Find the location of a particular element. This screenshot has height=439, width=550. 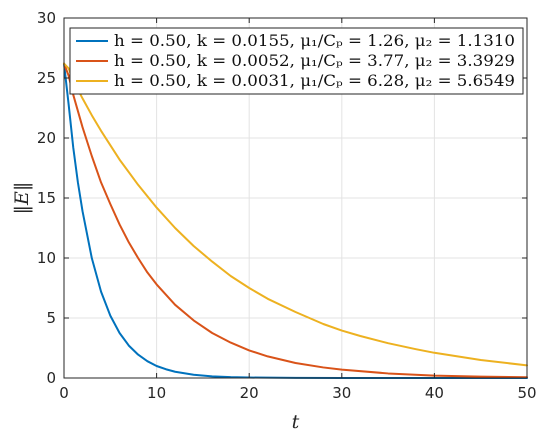

y-tick-label: 15 is located at coordinates (46, 198).